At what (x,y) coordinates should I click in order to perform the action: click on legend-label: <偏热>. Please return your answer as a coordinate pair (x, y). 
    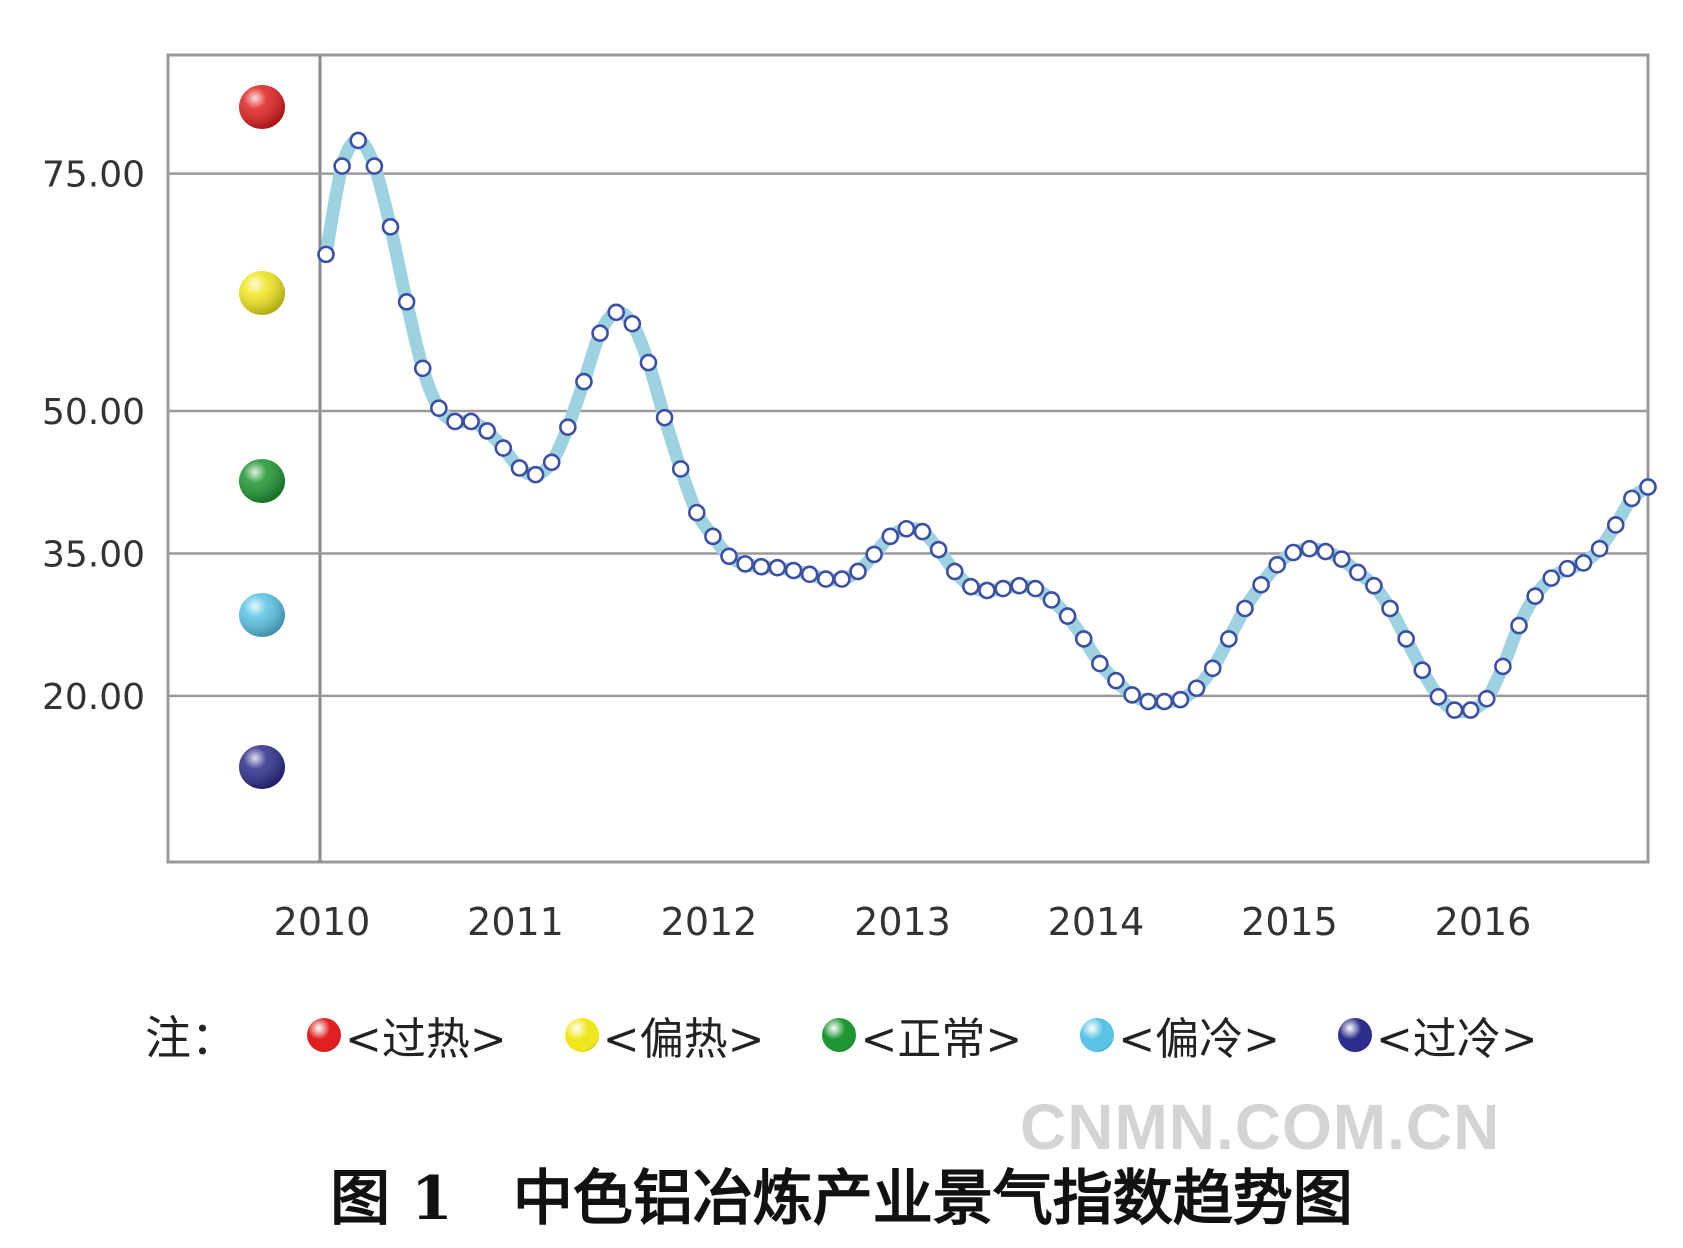
    Looking at the image, I should click on (683, 1039).